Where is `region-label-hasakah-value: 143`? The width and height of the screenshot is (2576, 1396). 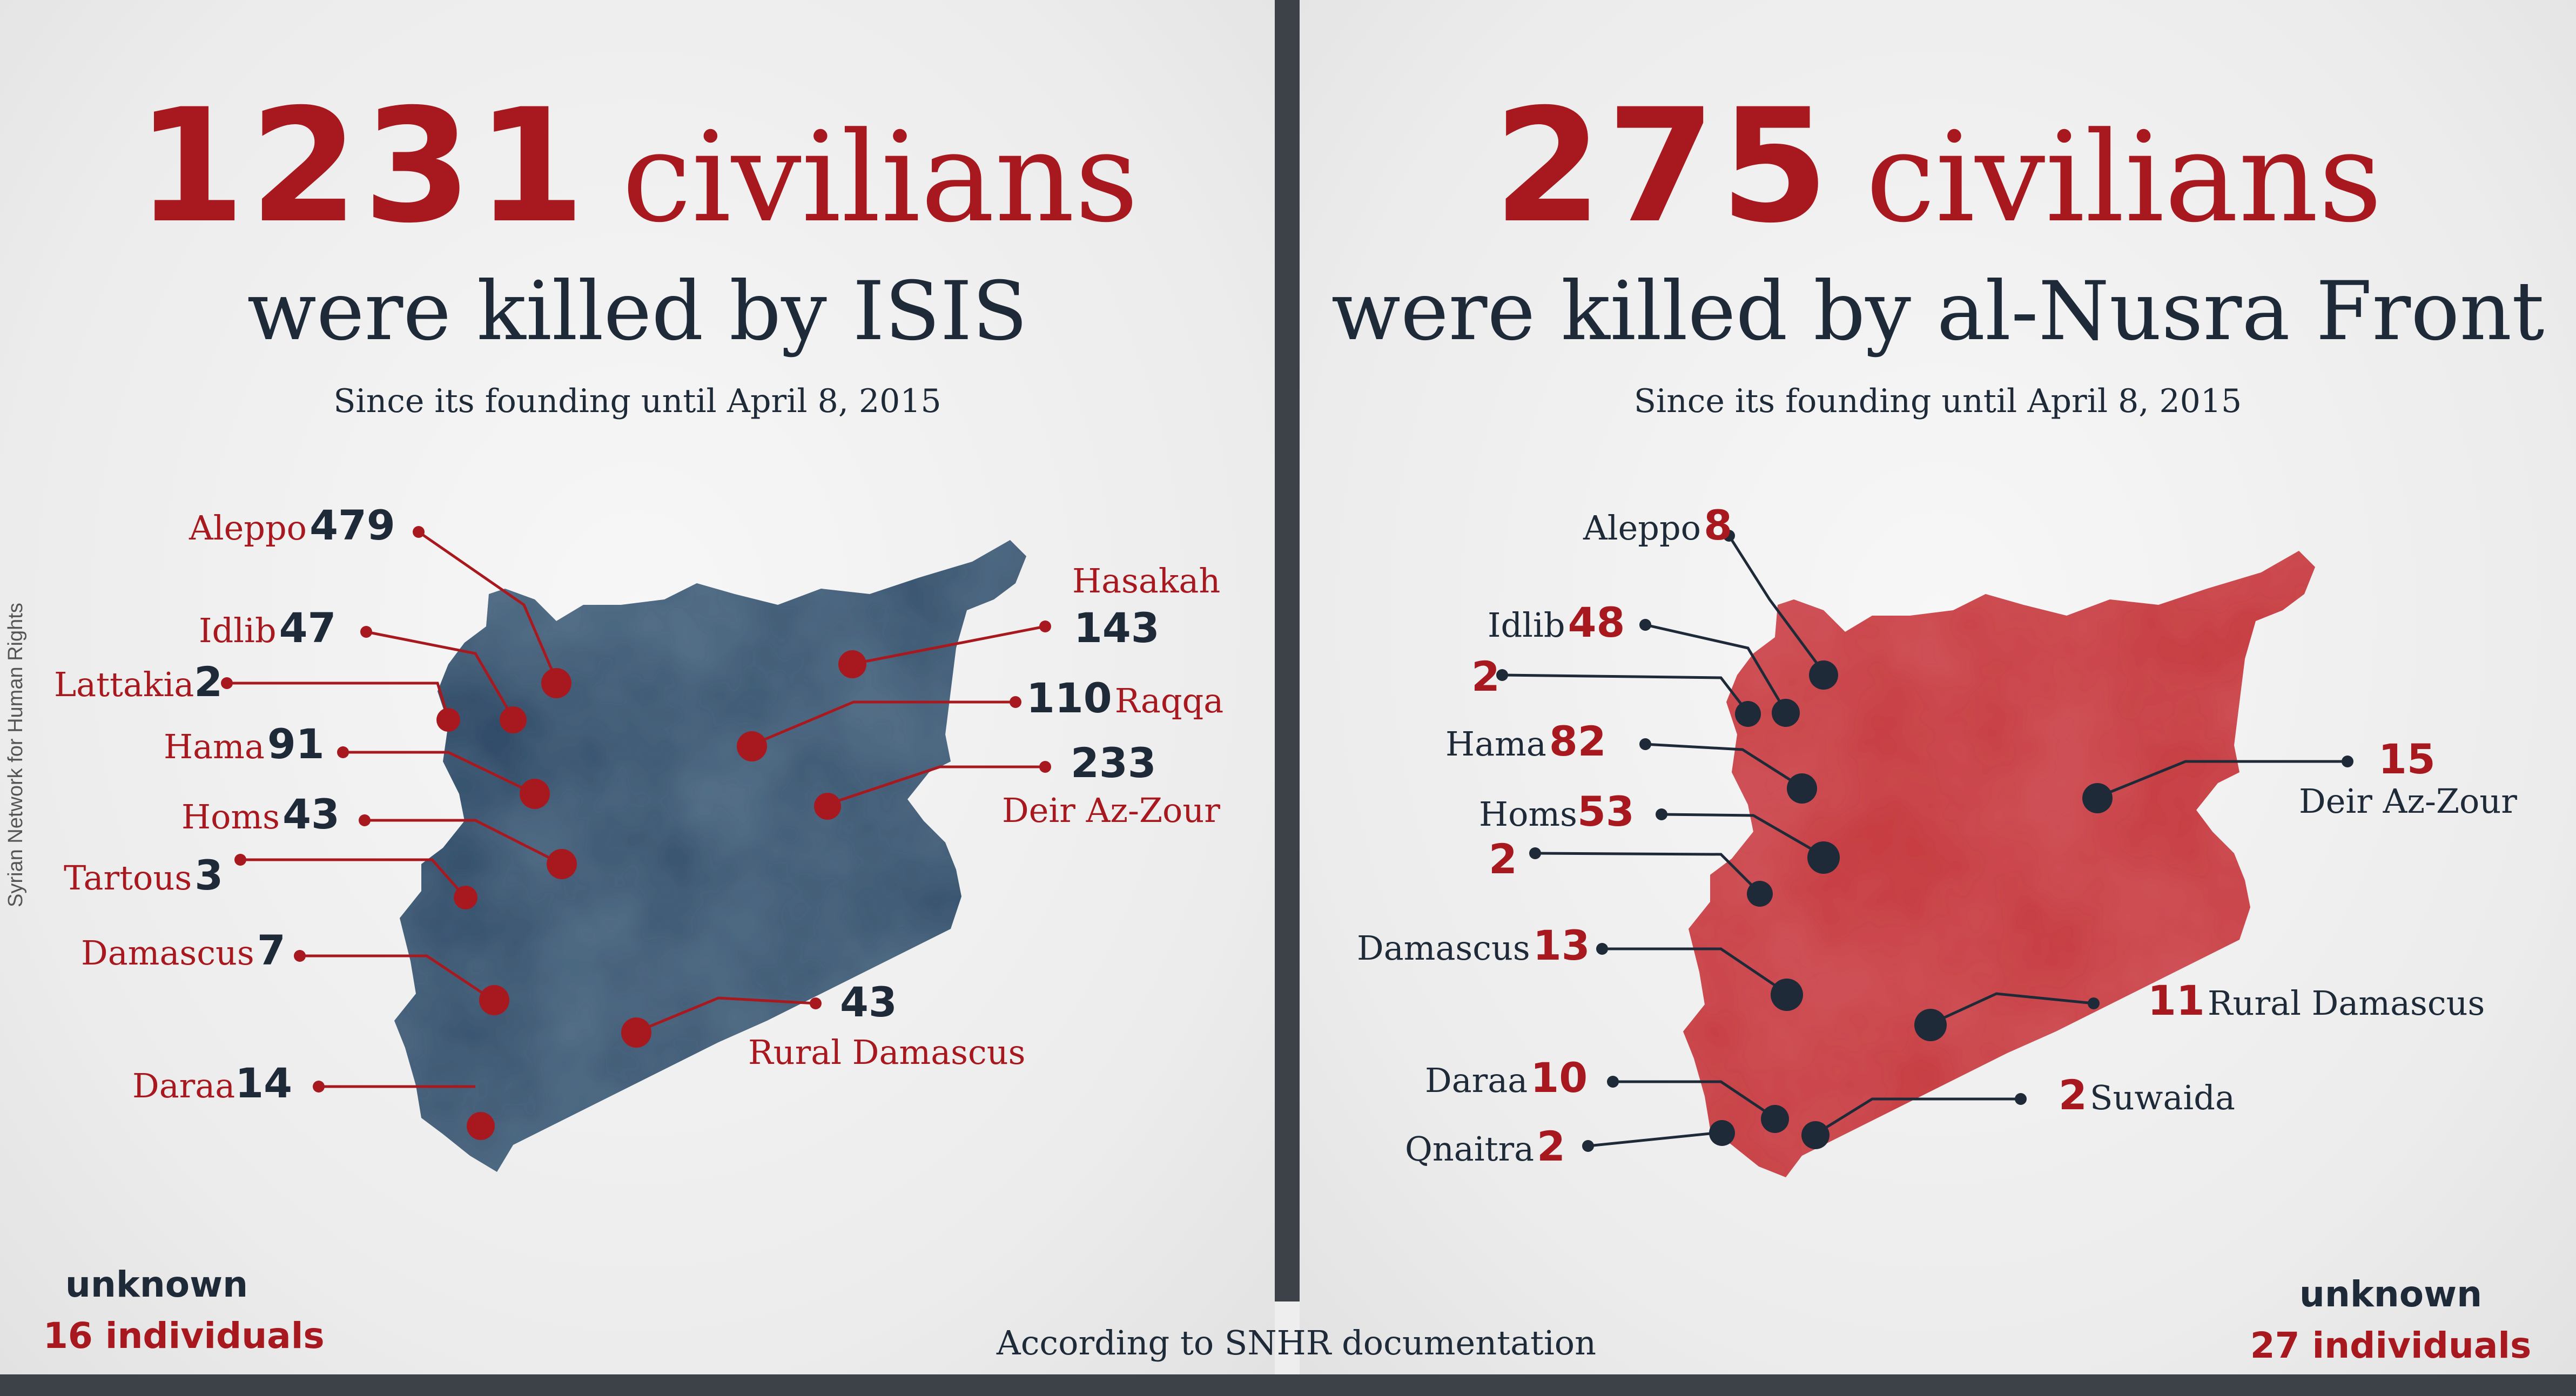 region-label-hasakah-value: 143 is located at coordinates (1117, 628).